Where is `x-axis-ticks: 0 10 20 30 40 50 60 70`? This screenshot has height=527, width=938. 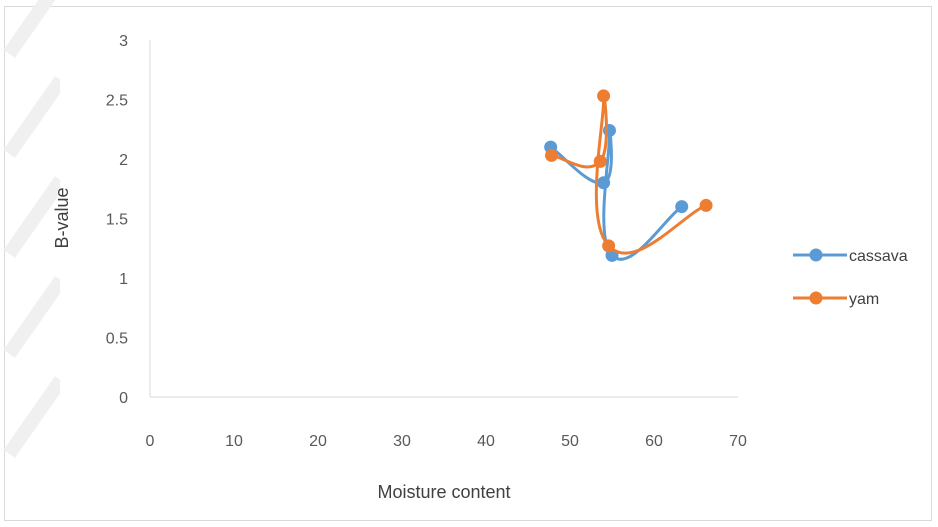
x-axis-ticks: 0 10 20 30 40 50 60 70 is located at coordinates (446, 441).